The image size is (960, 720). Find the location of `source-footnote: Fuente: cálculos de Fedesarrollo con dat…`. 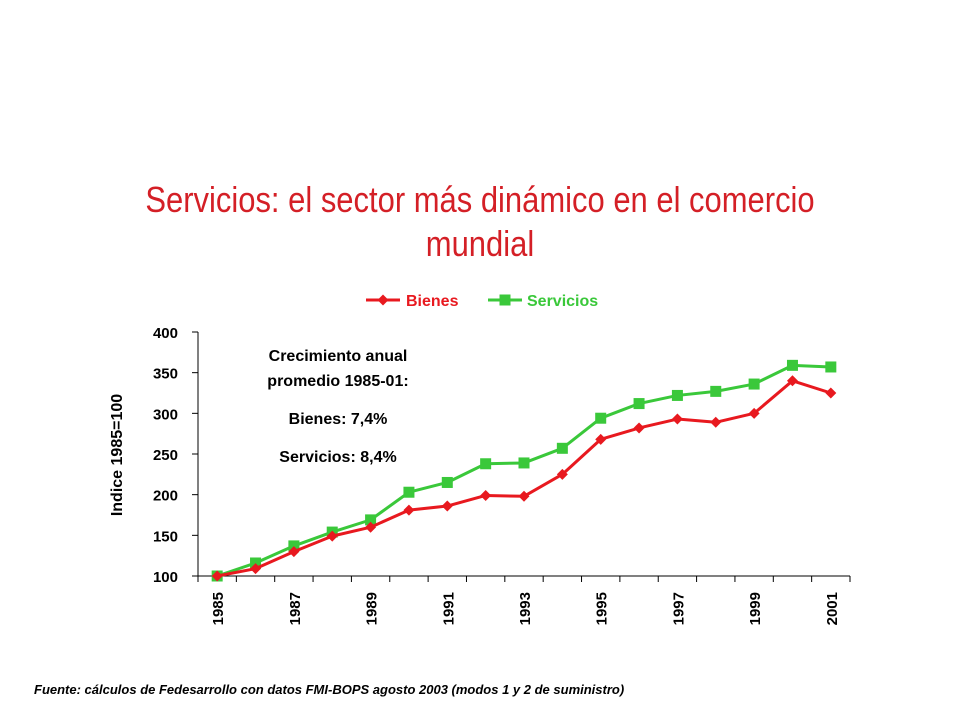

source-footnote: Fuente: cálculos de Fedesarrollo con dat… is located at coordinates (329, 689).